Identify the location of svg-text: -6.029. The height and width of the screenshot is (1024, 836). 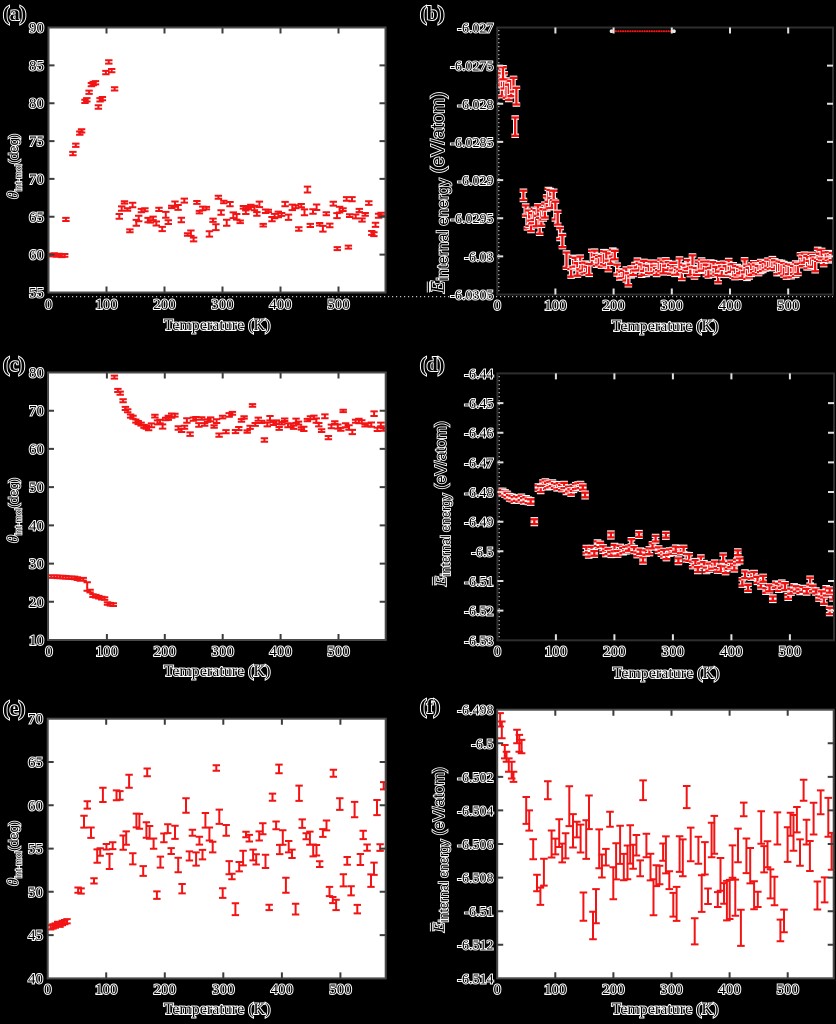
(475, 181).